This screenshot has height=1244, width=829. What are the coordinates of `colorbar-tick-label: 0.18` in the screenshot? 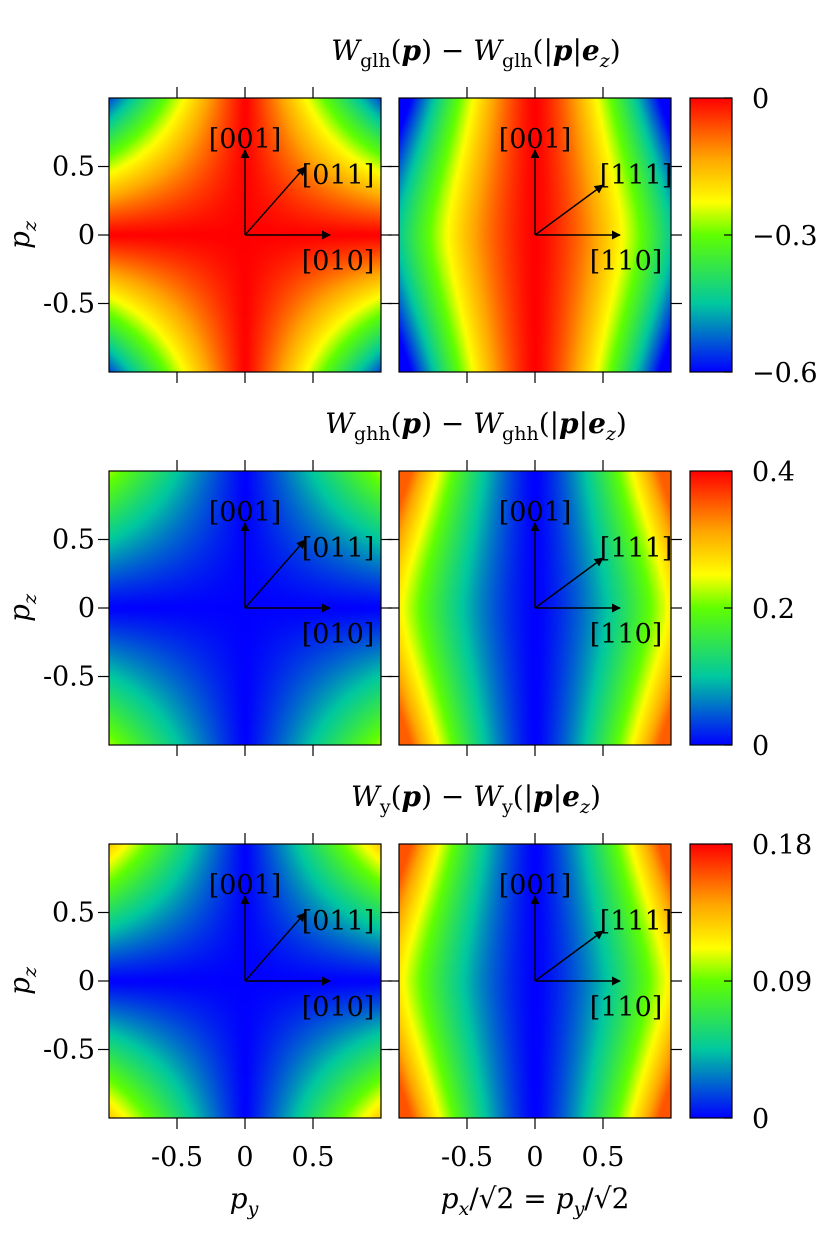 It's located at (782, 845).